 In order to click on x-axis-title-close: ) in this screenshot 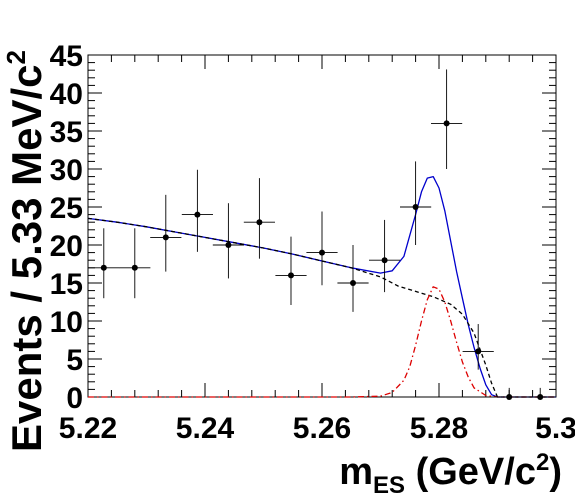, I will do `click(555, 472)`.